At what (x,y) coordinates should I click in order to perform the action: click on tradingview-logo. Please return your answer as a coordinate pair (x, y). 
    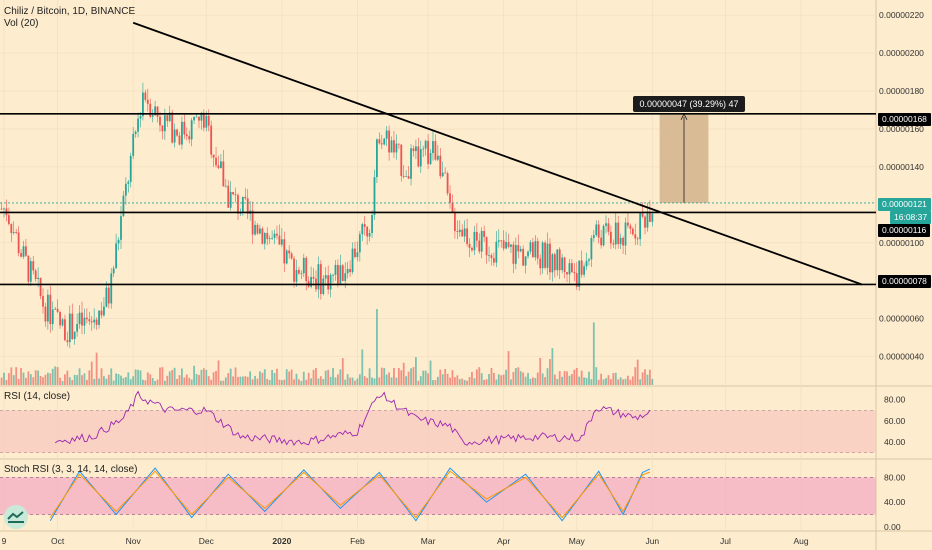
    Looking at the image, I should click on (16, 517).